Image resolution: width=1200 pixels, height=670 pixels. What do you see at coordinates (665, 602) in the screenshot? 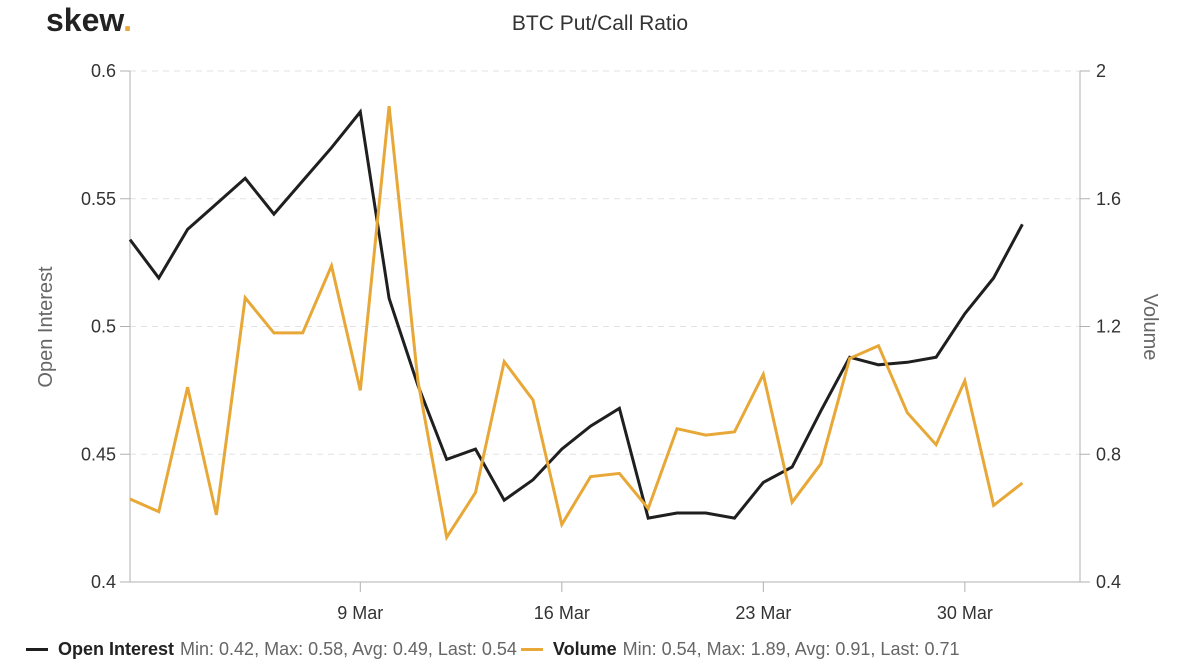
I see `x-axis-ticks: 9 Mar 16 Mar 23 Mar 30 Mar` at bounding box center [665, 602].